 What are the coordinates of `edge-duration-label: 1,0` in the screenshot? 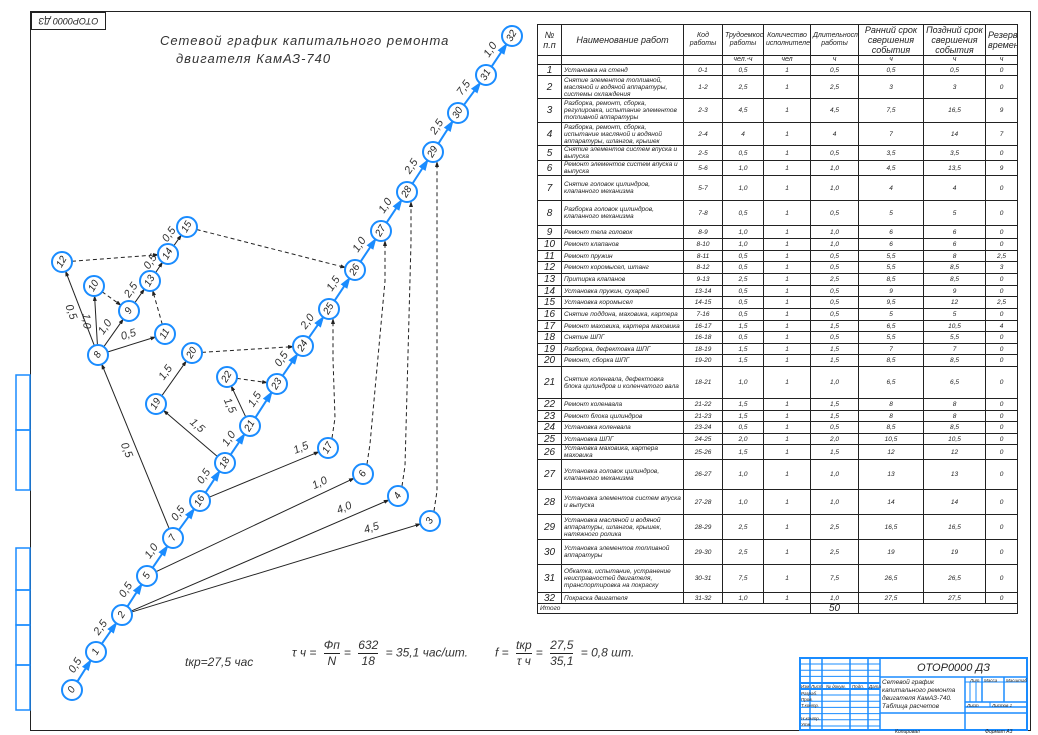 It's located at (105, 327).